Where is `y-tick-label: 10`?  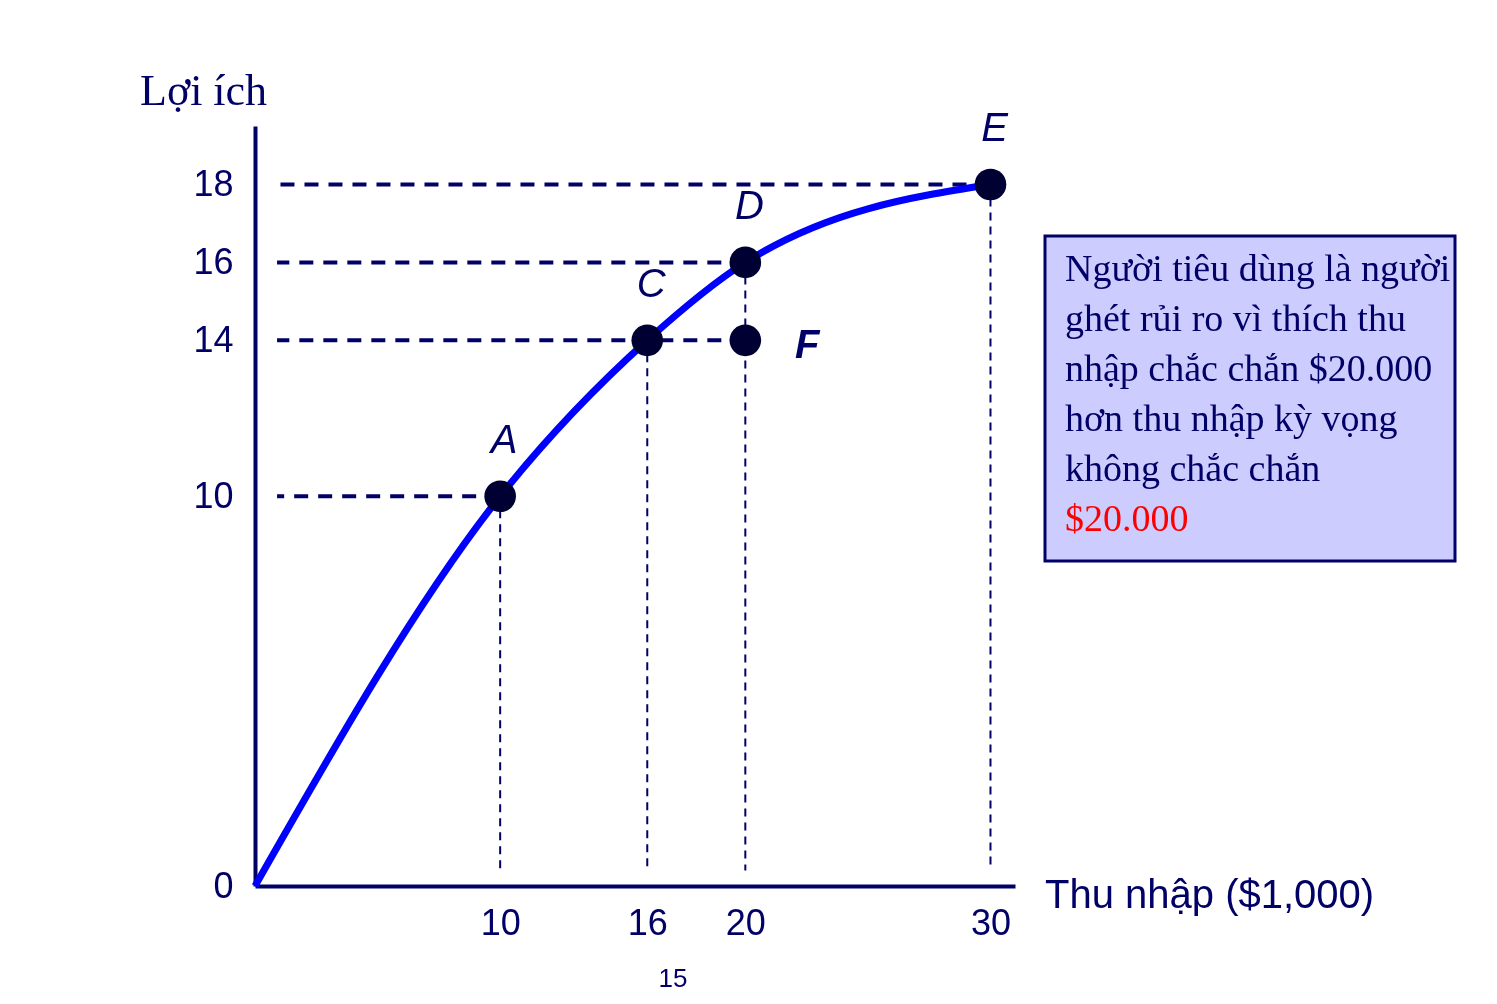
y-tick-label: 10 is located at coordinates (213, 495).